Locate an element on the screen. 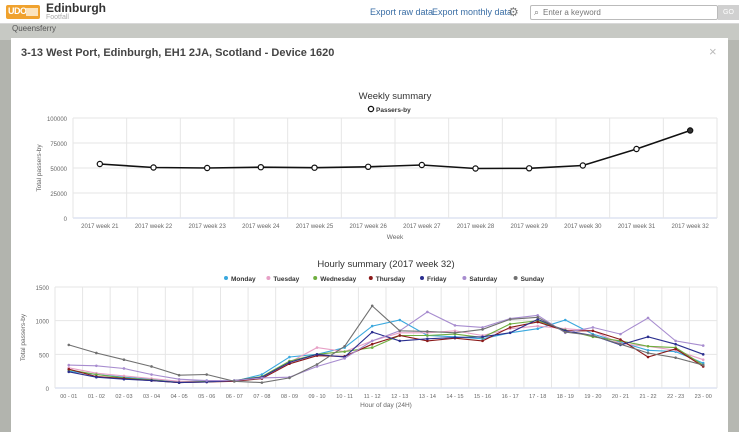  map-background is located at coordinates (369, 32).